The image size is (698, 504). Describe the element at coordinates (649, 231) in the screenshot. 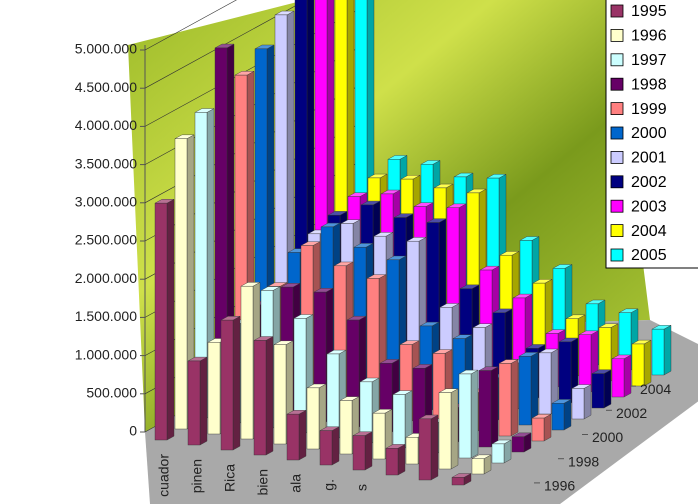

I see `legend-label: 2004` at that location.